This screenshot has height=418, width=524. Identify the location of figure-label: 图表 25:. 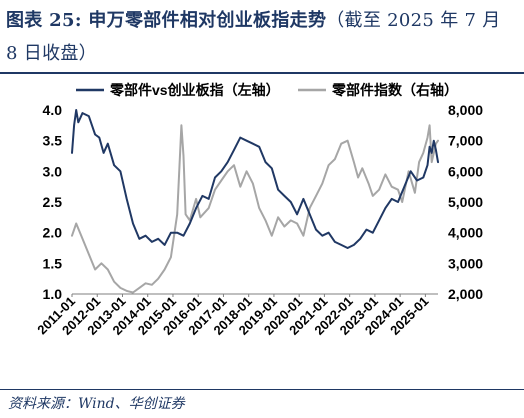
(44, 20).